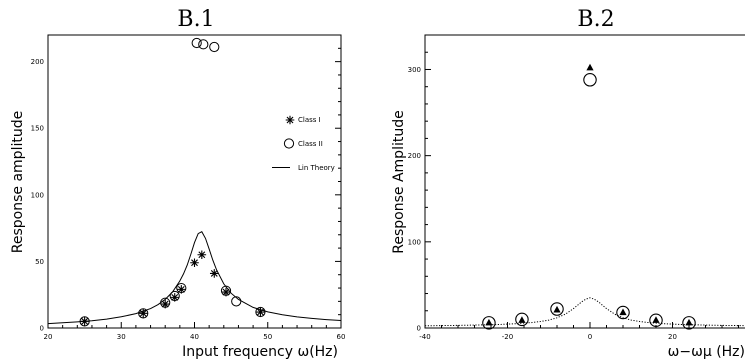  What do you see at coordinates (414, 156) in the screenshot?
I see `chart-b2-ytick-label: 200` at bounding box center [414, 156].